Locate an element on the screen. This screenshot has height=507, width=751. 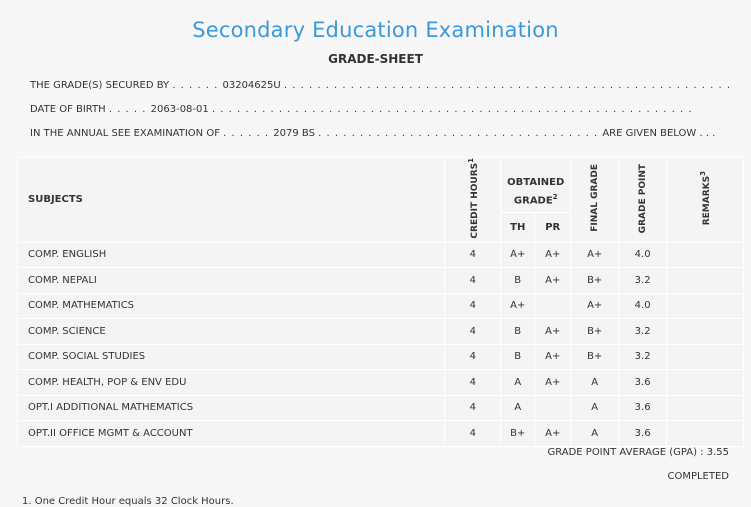
table-row: OPT.II OFFICE MGMT & ACCOUNT 4 B+ A+ A 3.6 is located at coordinates (380, 433).